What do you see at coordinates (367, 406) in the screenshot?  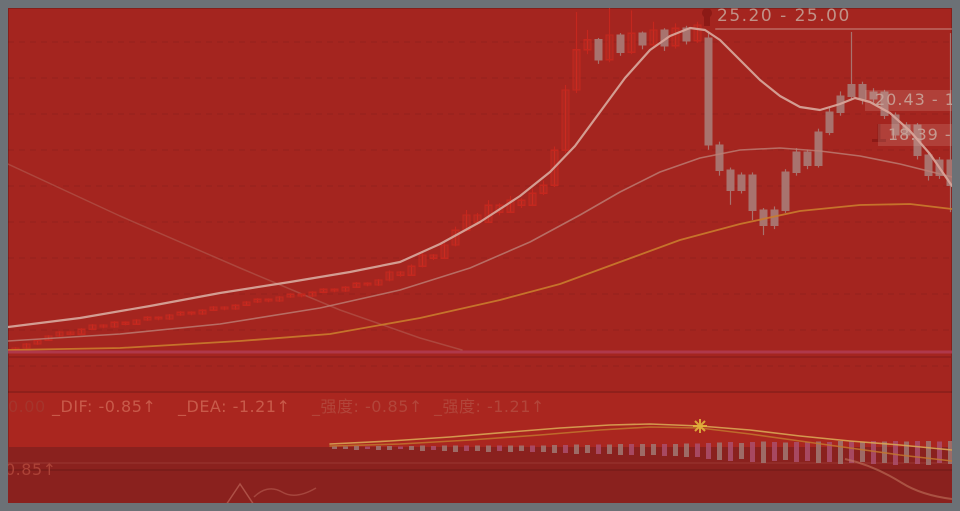 I see `indicator-strength-value-1: _强度: -0.85↑` at bounding box center [367, 406].